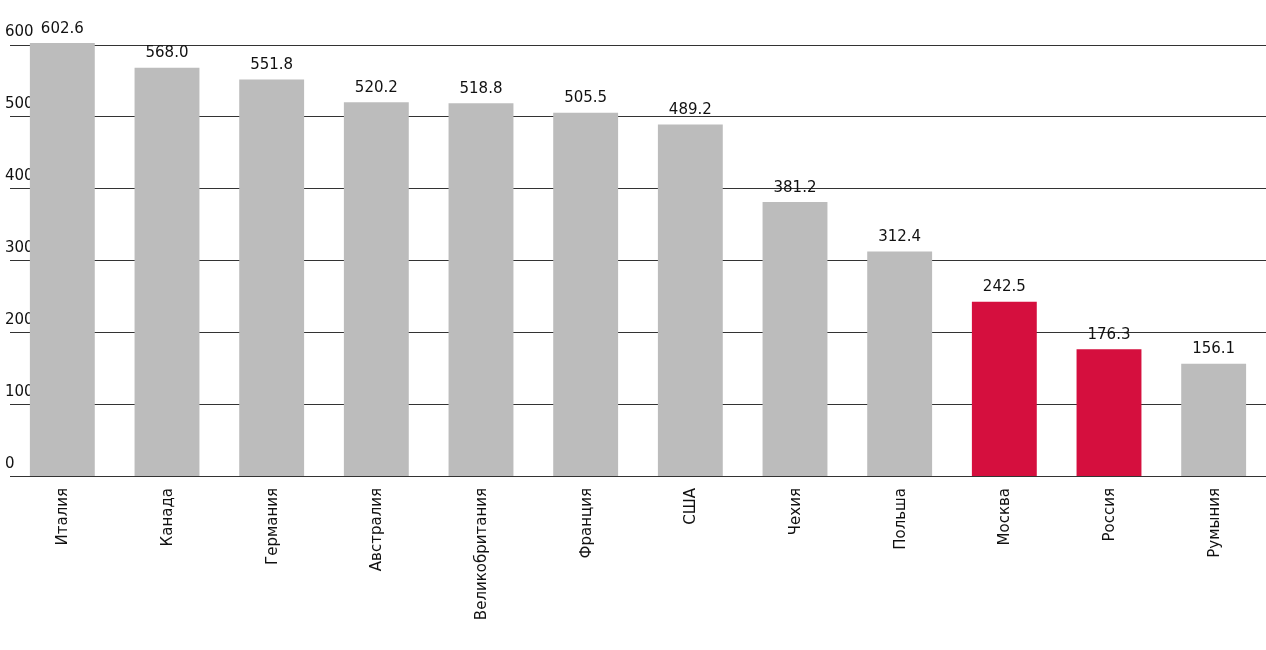  What do you see at coordinates (690, 506) in the screenshot?
I see `x-tick-label: США` at bounding box center [690, 506].